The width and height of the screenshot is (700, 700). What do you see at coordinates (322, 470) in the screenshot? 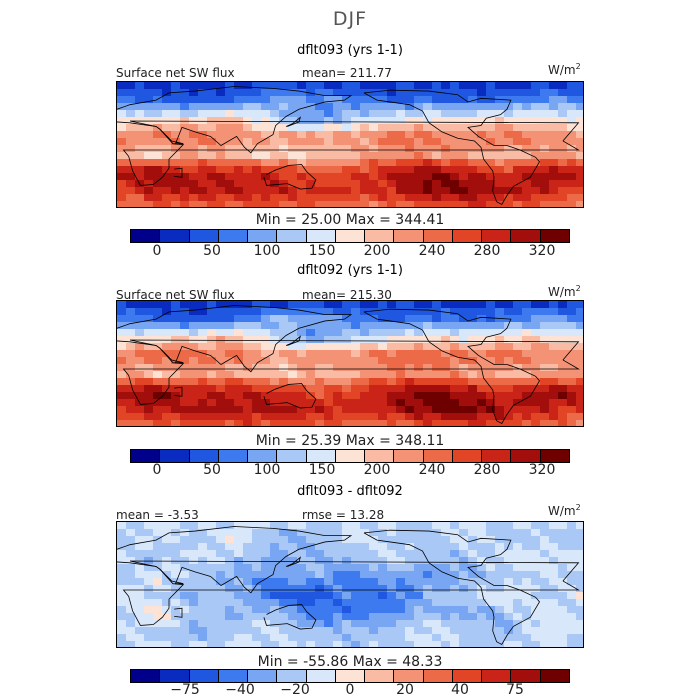
I see `colorbar-tick-label: 150` at bounding box center [322, 470].